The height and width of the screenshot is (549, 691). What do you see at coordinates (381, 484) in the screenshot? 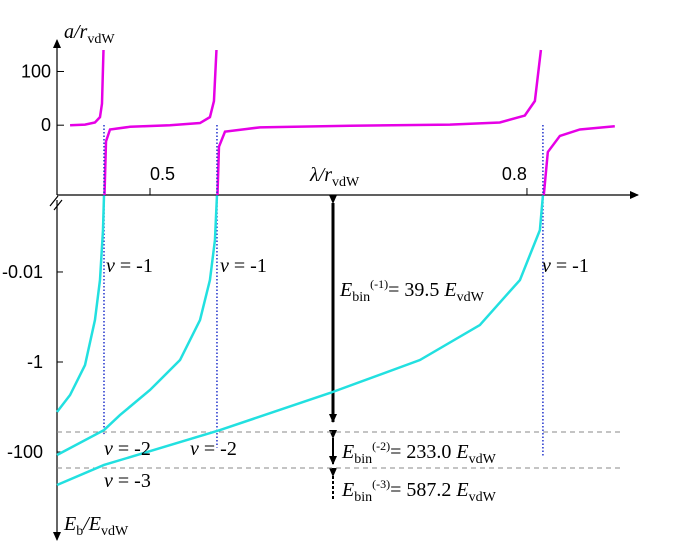
I see `text-part: (-3)` at bounding box center [381, 484].